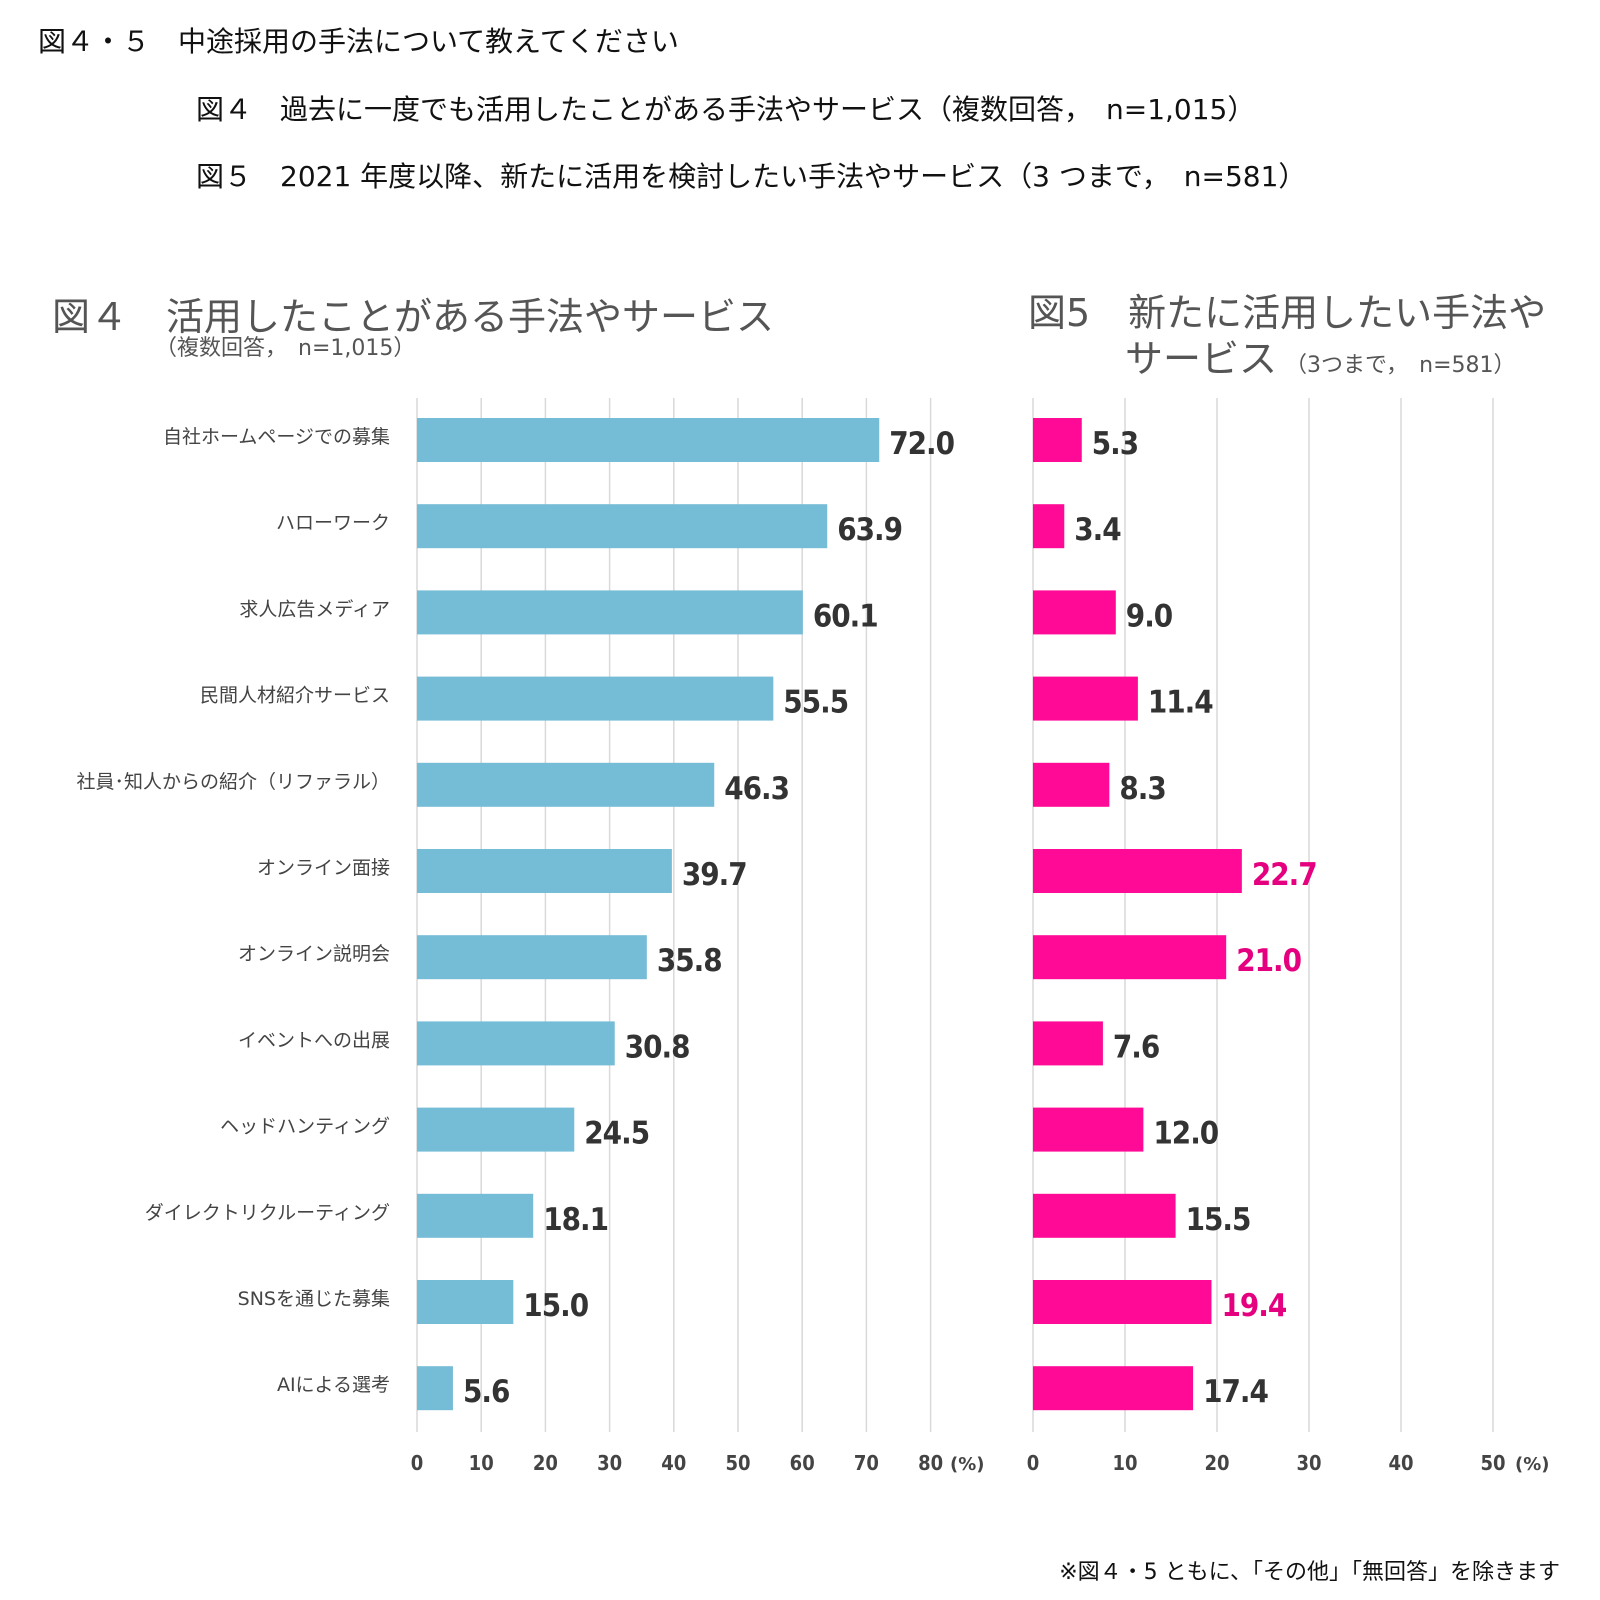 The height and width of the screenshot is (1600, 1600). I want to click on chart-5-value-label: 11.4, so click(1180, 703).